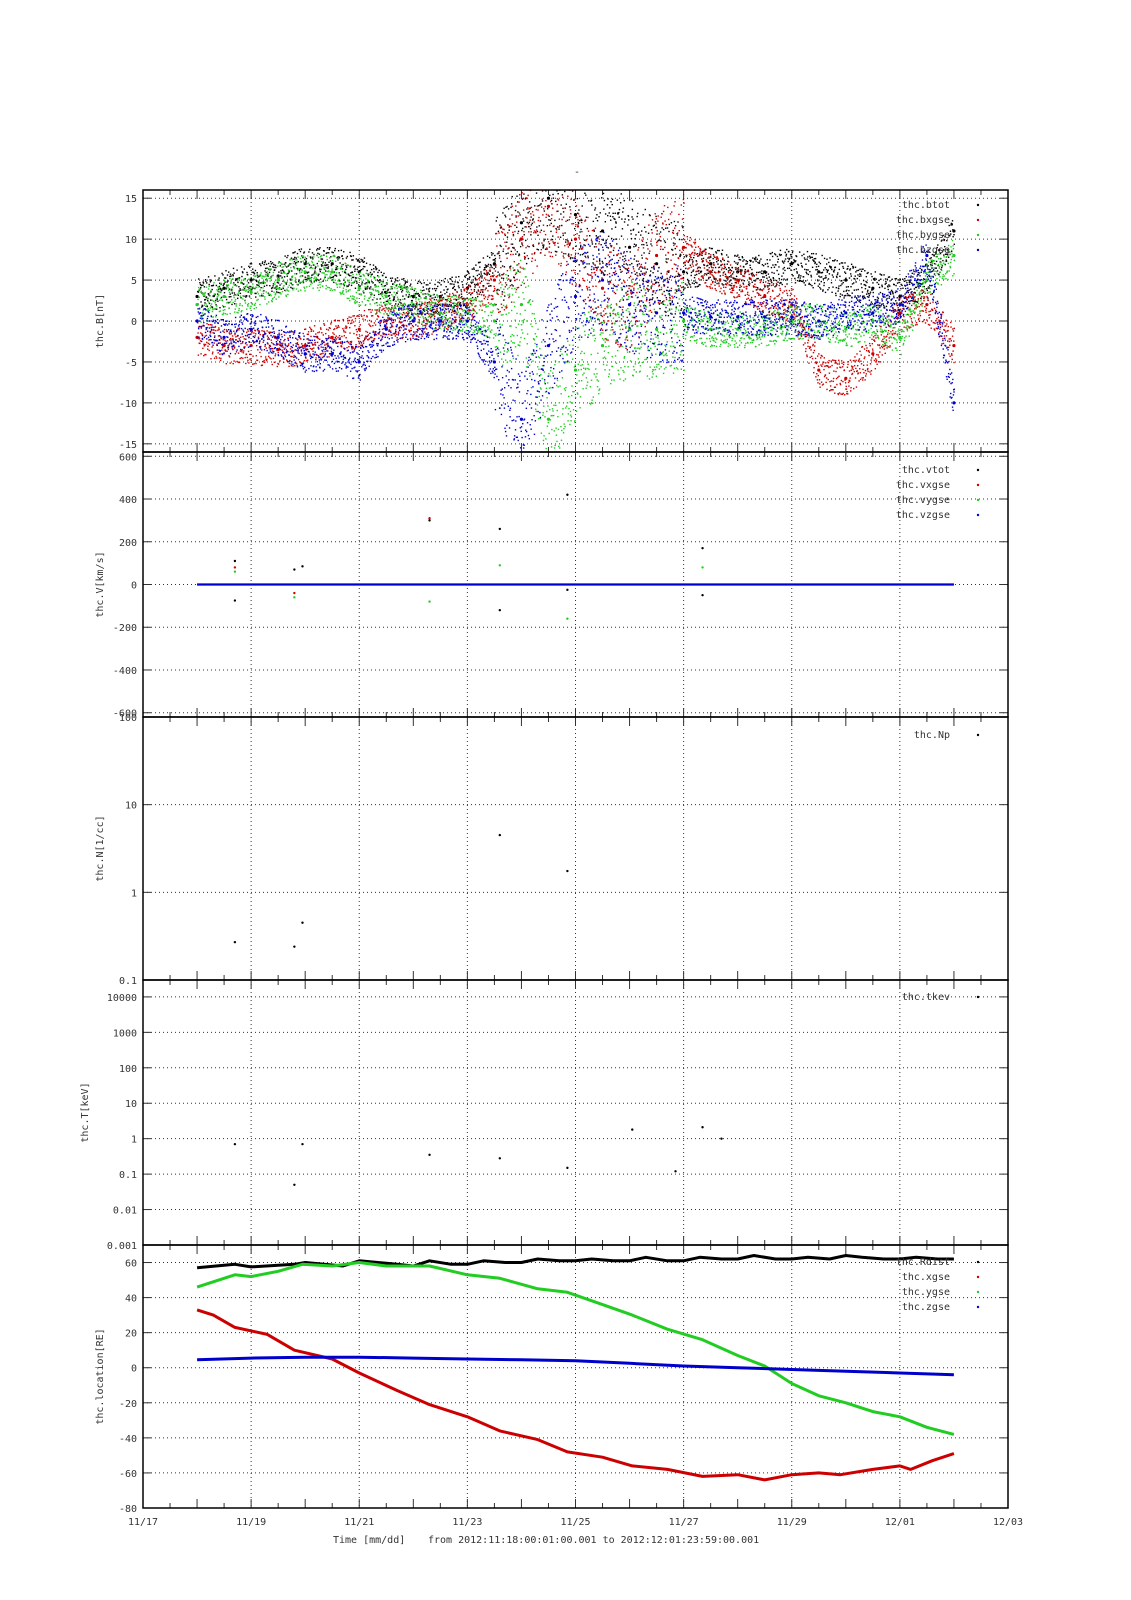 Image resolution: width=1131 pixels, height=1600 pixels. I want to click on series-point-thc.btot, so click(575, 214).